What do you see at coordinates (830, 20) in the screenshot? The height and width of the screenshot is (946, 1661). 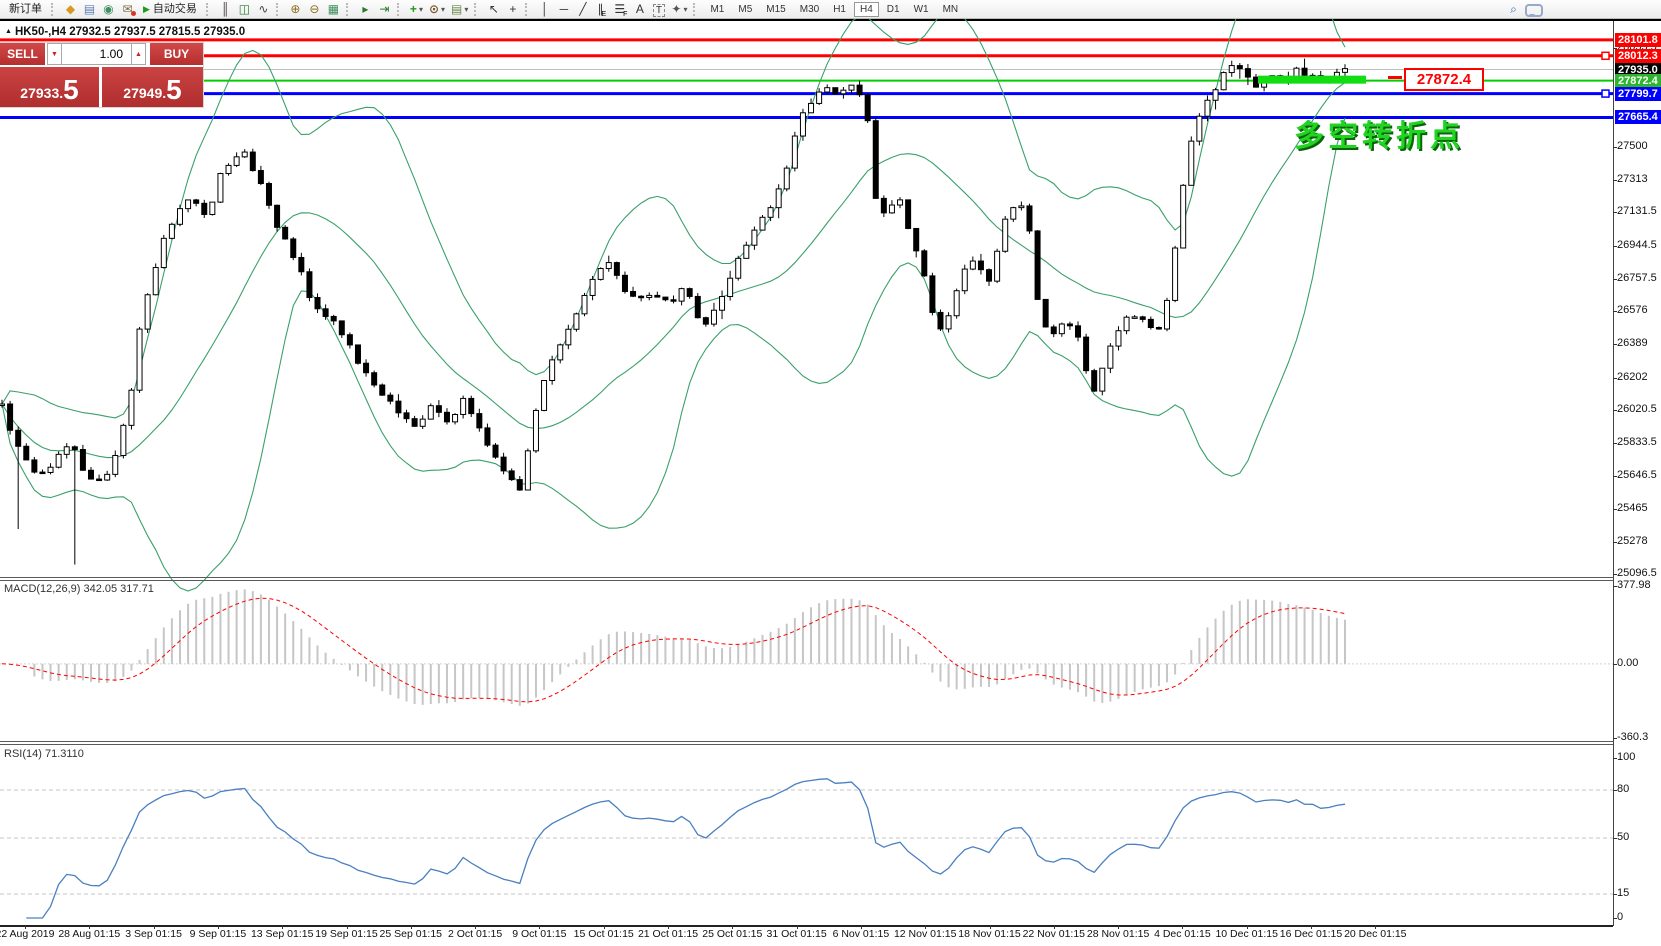 I see `chart-top-border` at bounding box center [830, 20].